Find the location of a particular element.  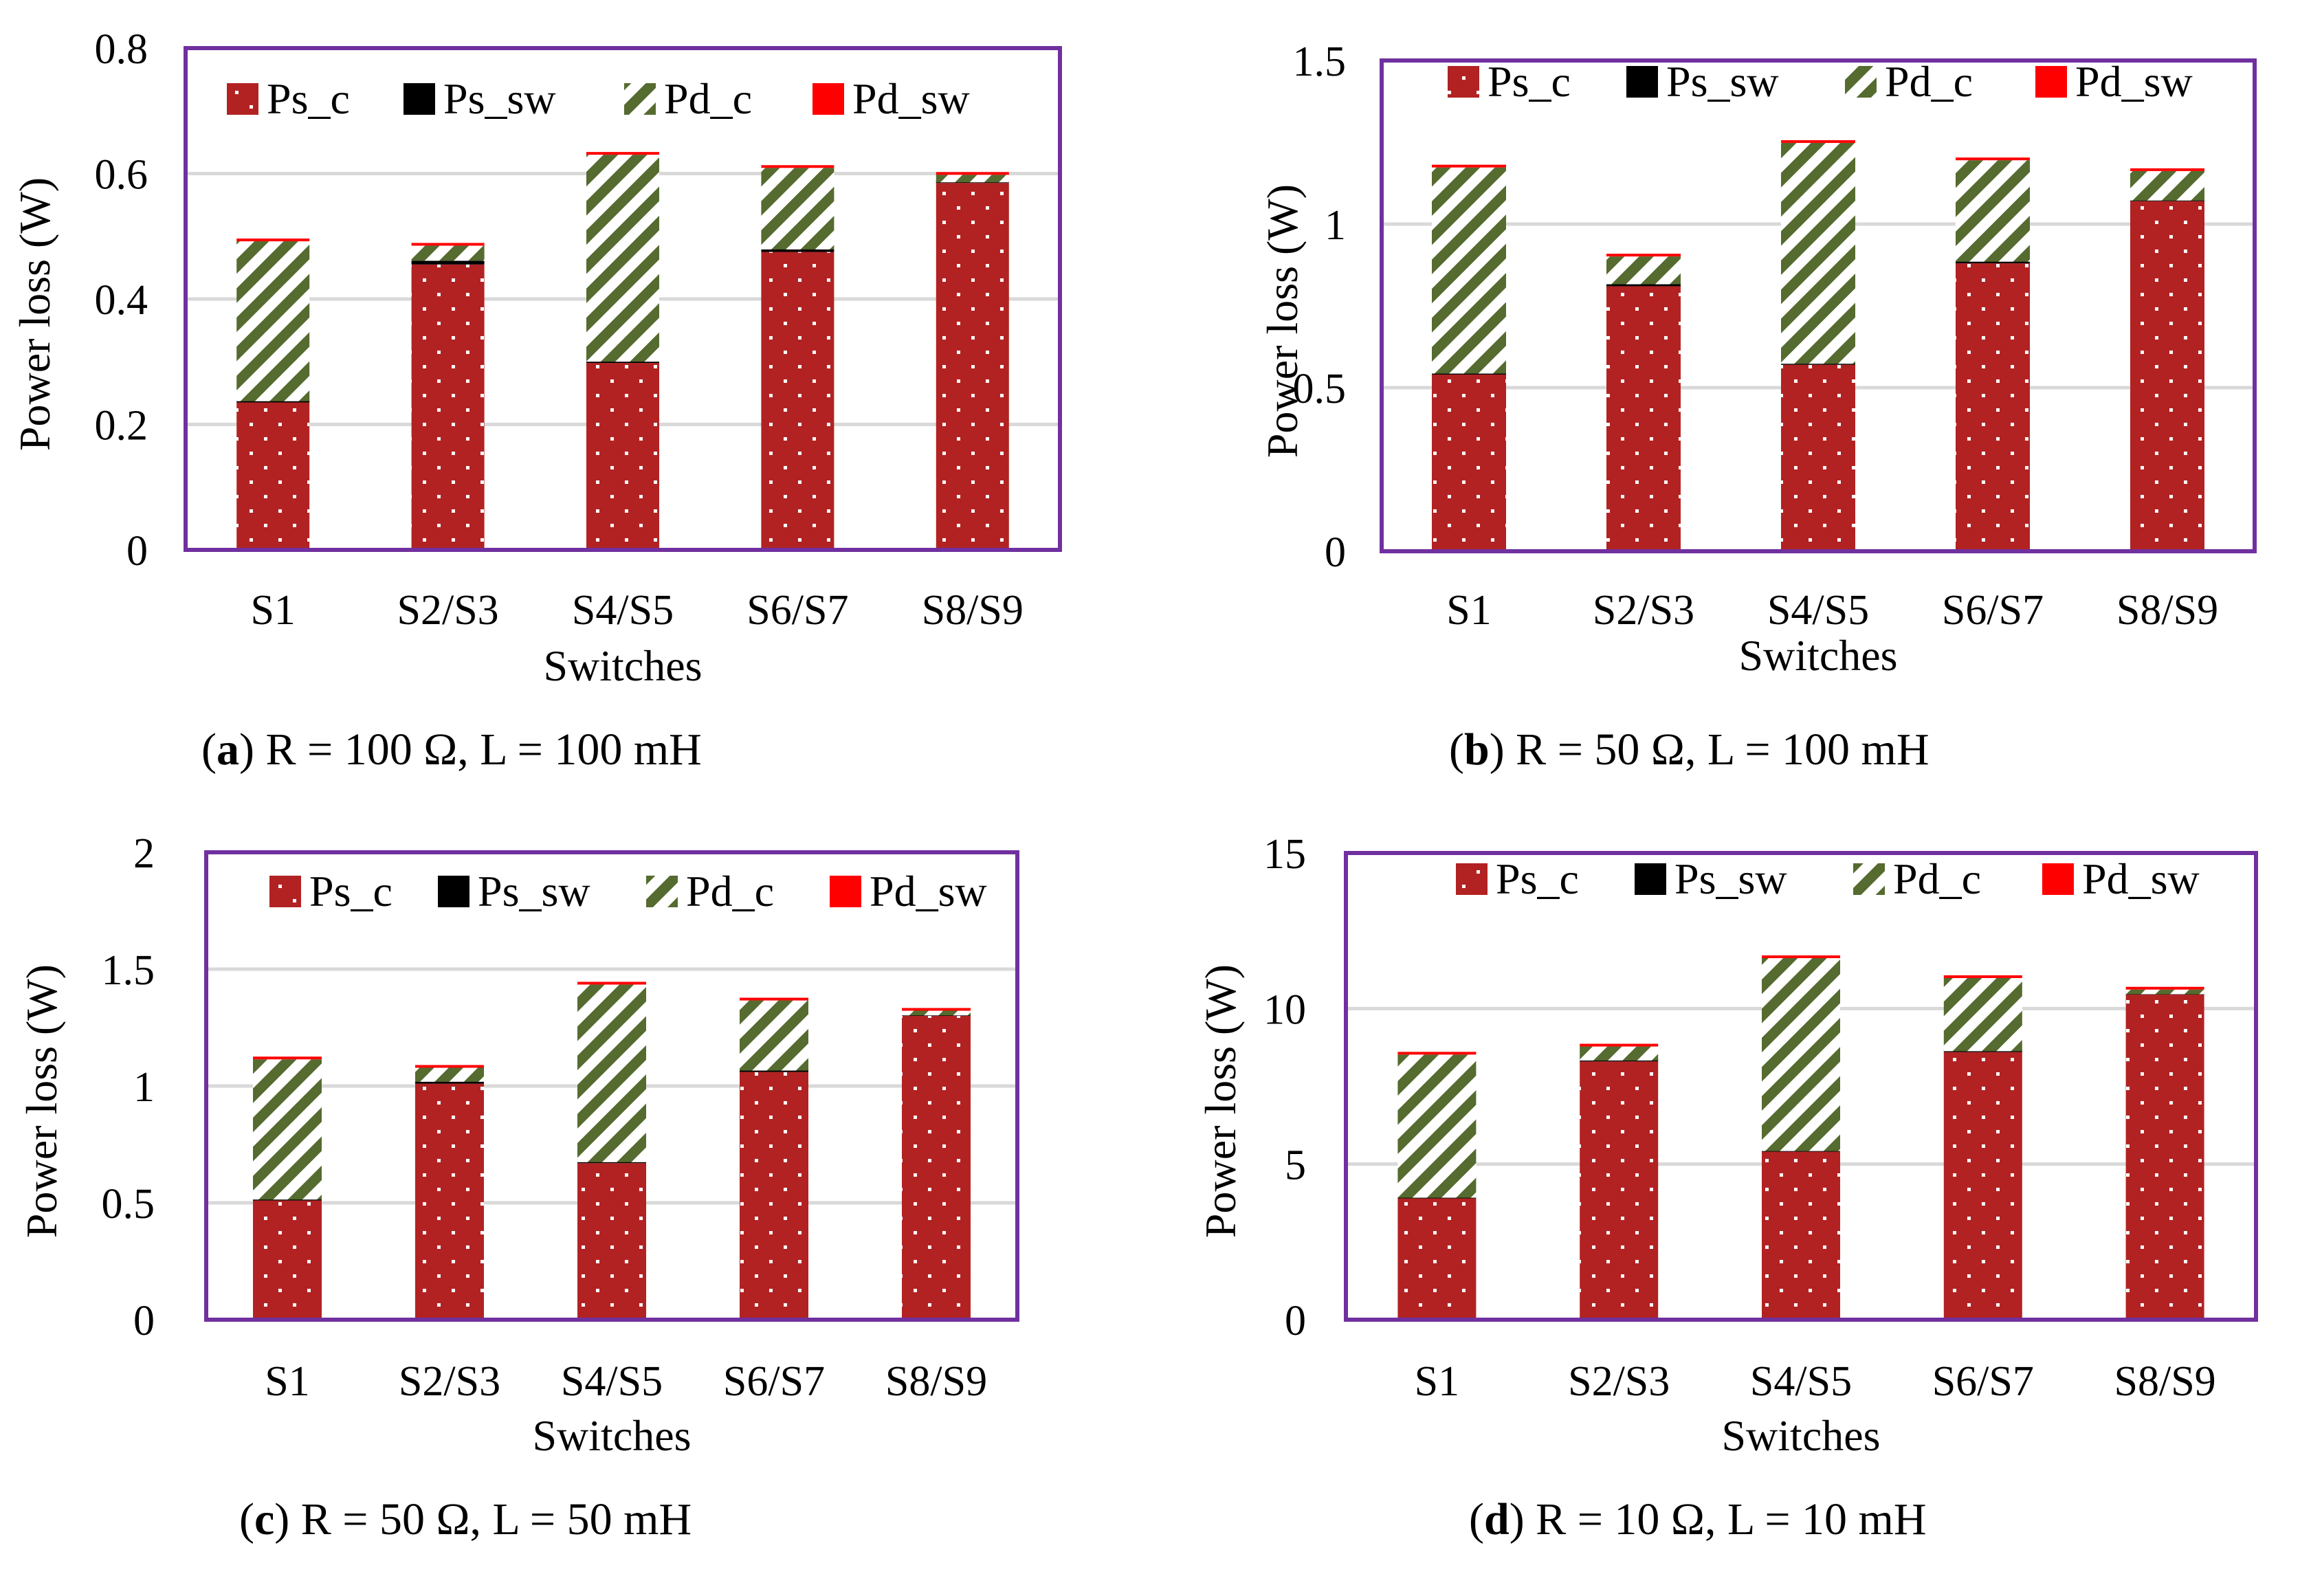

y-axis-label: Power loss (W) is located at coordinates (41, 1101).